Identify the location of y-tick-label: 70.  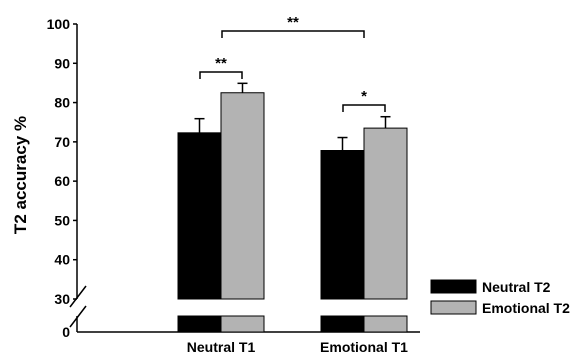
(62, 142).